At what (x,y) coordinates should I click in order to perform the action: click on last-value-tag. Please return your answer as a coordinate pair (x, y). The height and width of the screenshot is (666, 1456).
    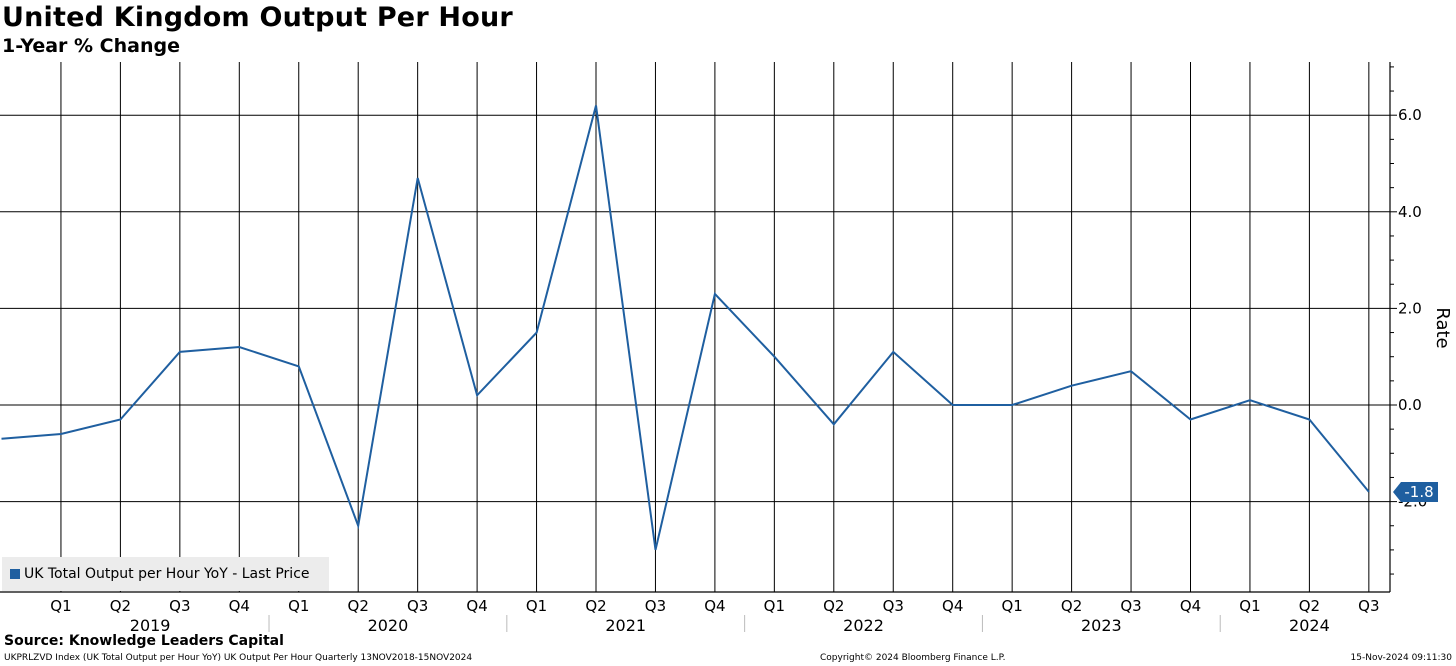
    Looking at the image, I should click on (1415, 491).